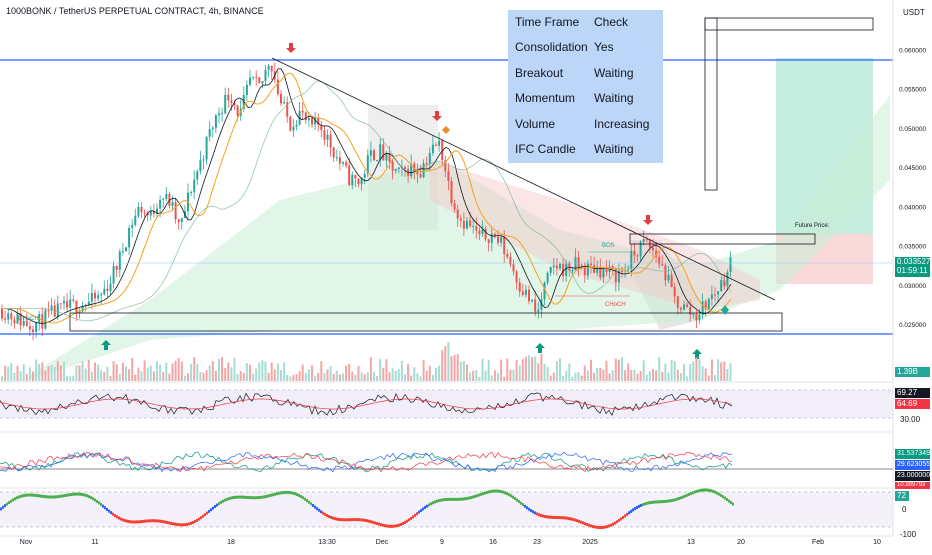  What do you see at coordinates (914, 12) in the screenshot?
I see `currency-label: USDT` at bounding box center [914, 12].